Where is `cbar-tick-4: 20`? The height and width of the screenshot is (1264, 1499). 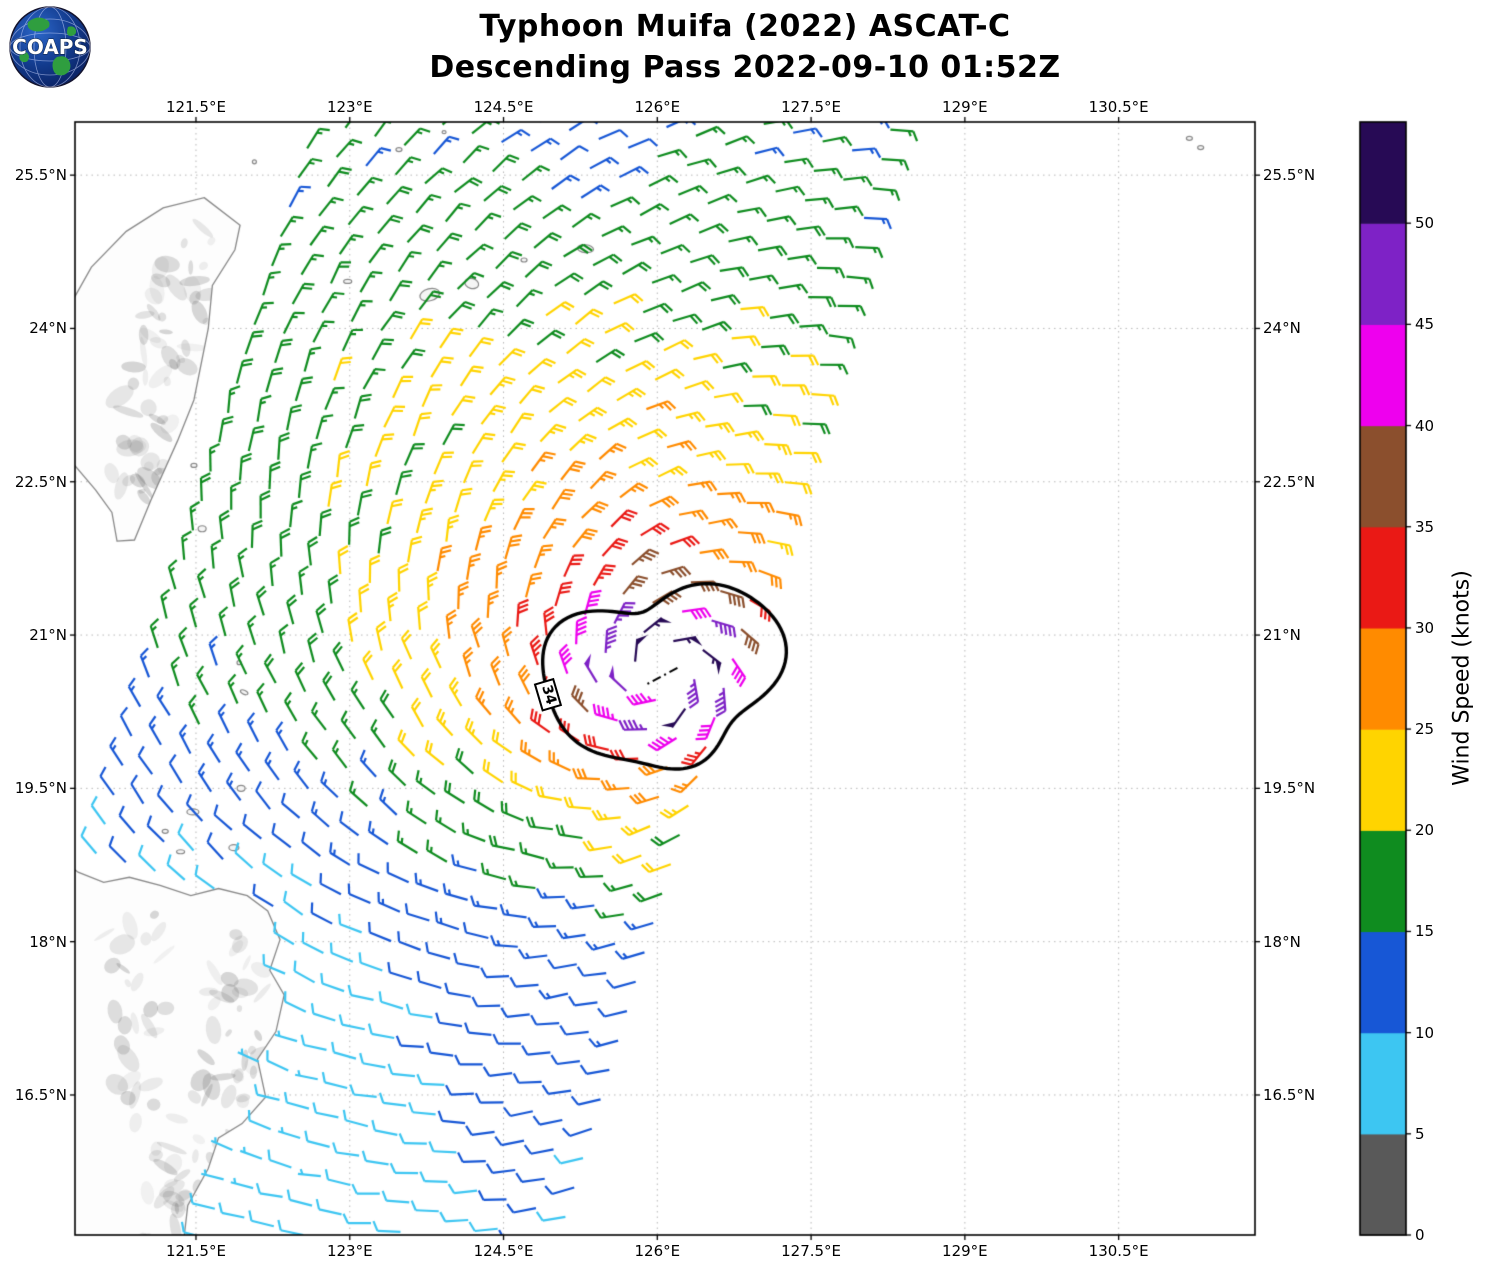 cbar-tick-4: 20 is located at coordinates (1425, 830).